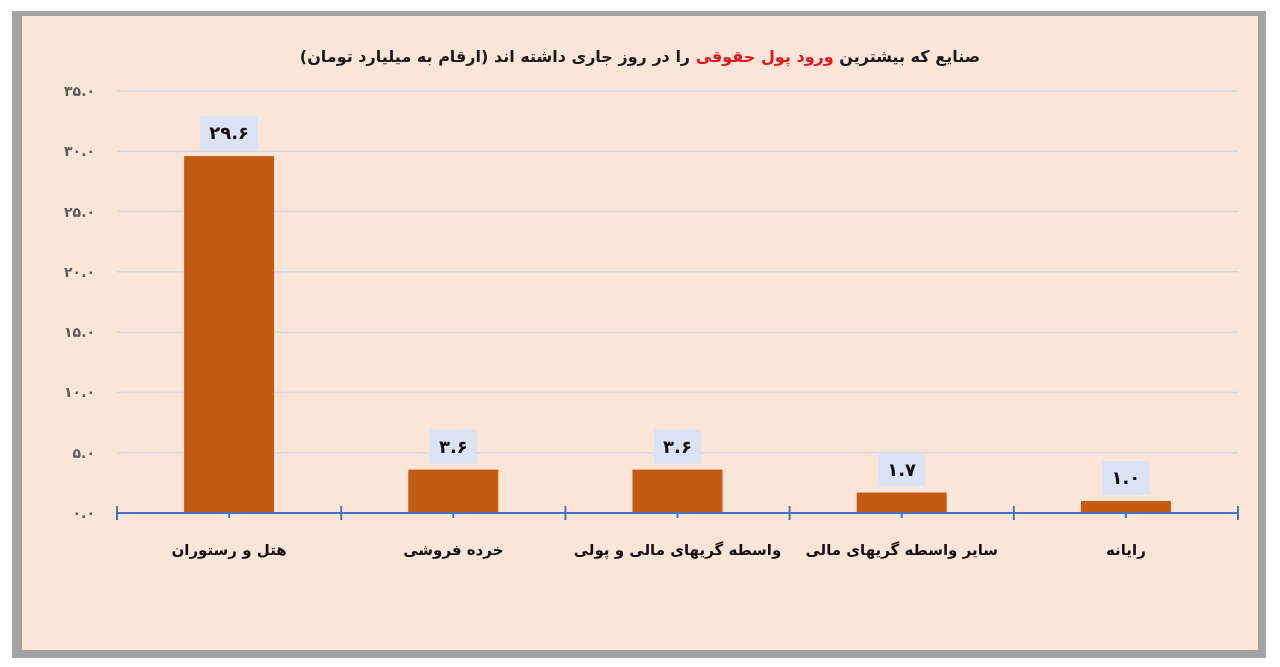  Describe the element at coordinates (79, 91) in the screenshot. I see `y-tick-label: ۳۵.۰` at that location.